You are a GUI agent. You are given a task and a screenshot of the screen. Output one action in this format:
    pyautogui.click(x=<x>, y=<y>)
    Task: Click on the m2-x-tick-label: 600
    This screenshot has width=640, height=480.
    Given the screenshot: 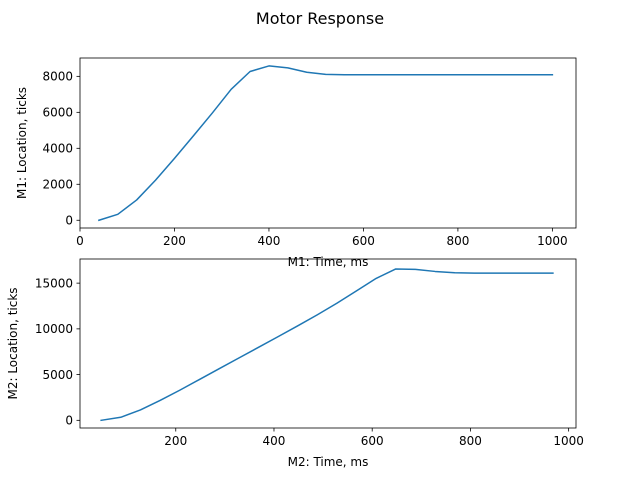 What is the action you would take?
    pyautogui.click(x=372, y=441)
    